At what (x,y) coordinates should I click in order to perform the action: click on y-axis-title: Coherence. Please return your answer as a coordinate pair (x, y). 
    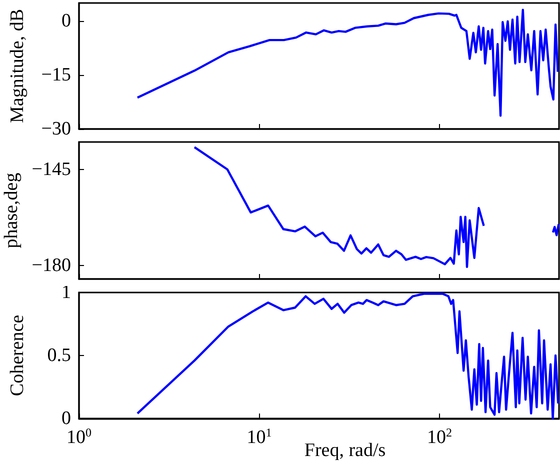
    Looking at the image, I should click on (17, 355).